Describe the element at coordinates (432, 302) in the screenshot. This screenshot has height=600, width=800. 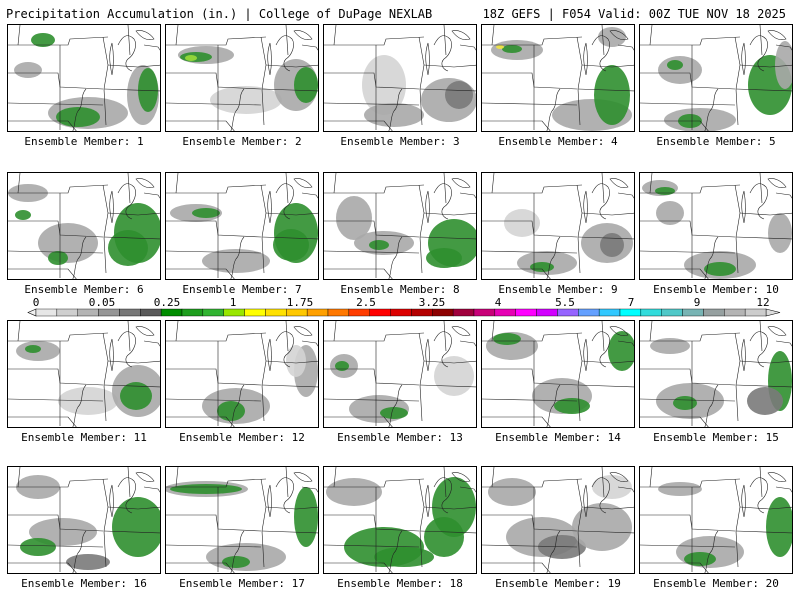
I see `colorbar-tick-label: 3.25` at that location.